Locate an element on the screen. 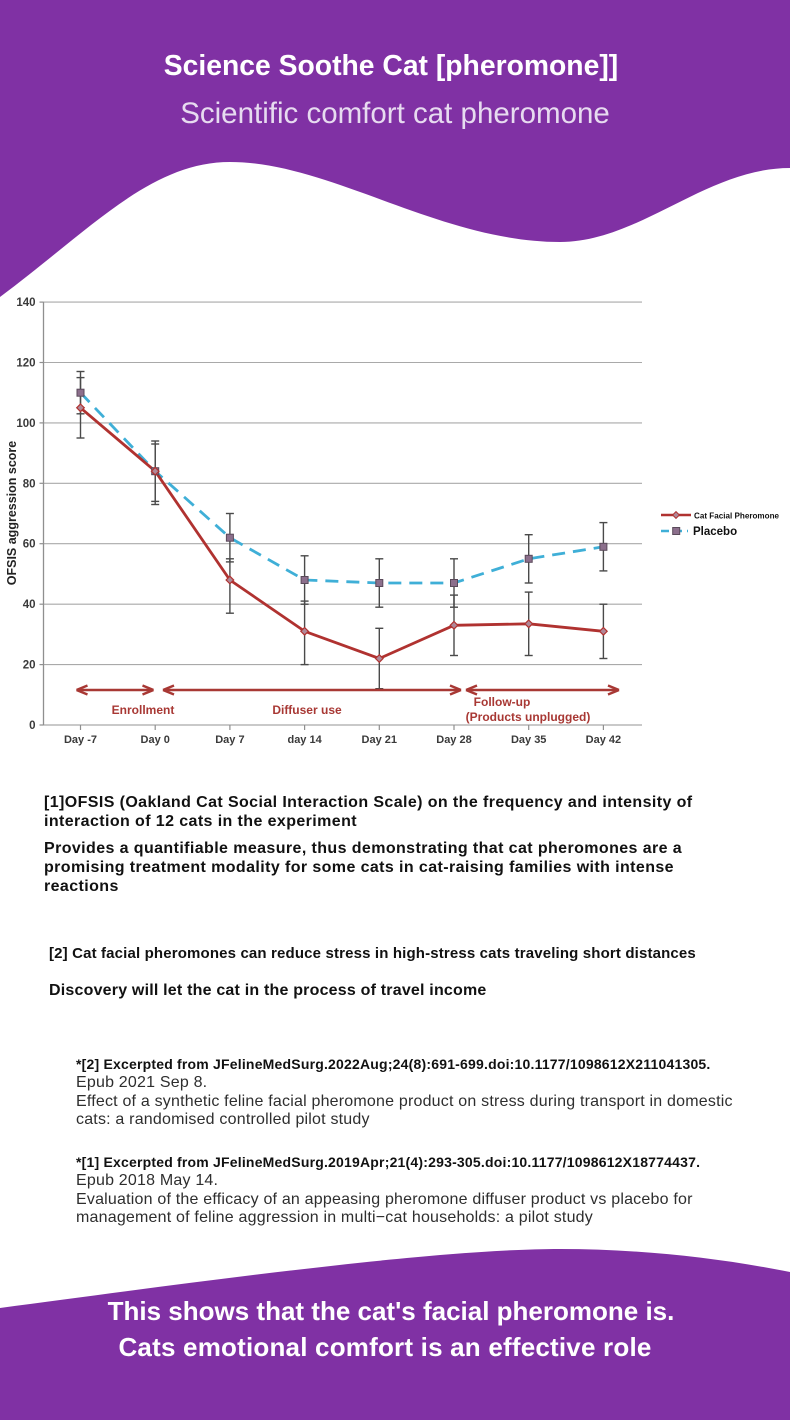 This screenshot has height=1420, width=790. svg-text: OFSIS aggression score is located at coordinates (12, 513).